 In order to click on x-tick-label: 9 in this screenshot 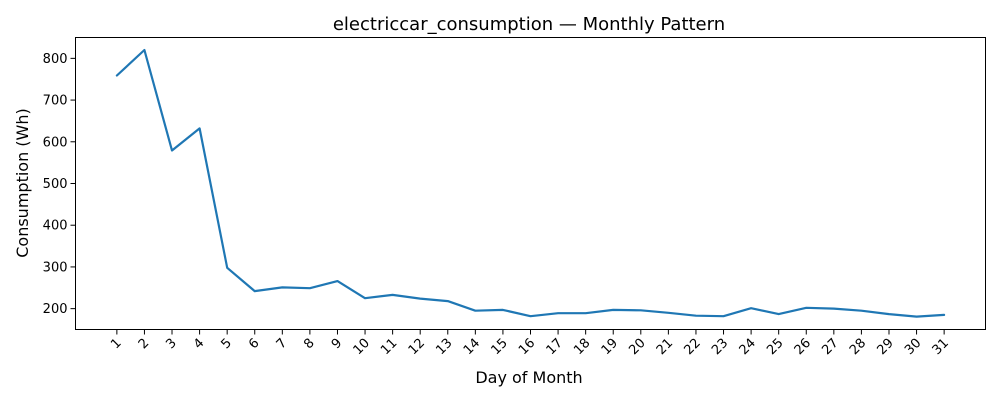, I will do `click(337, 344)`.